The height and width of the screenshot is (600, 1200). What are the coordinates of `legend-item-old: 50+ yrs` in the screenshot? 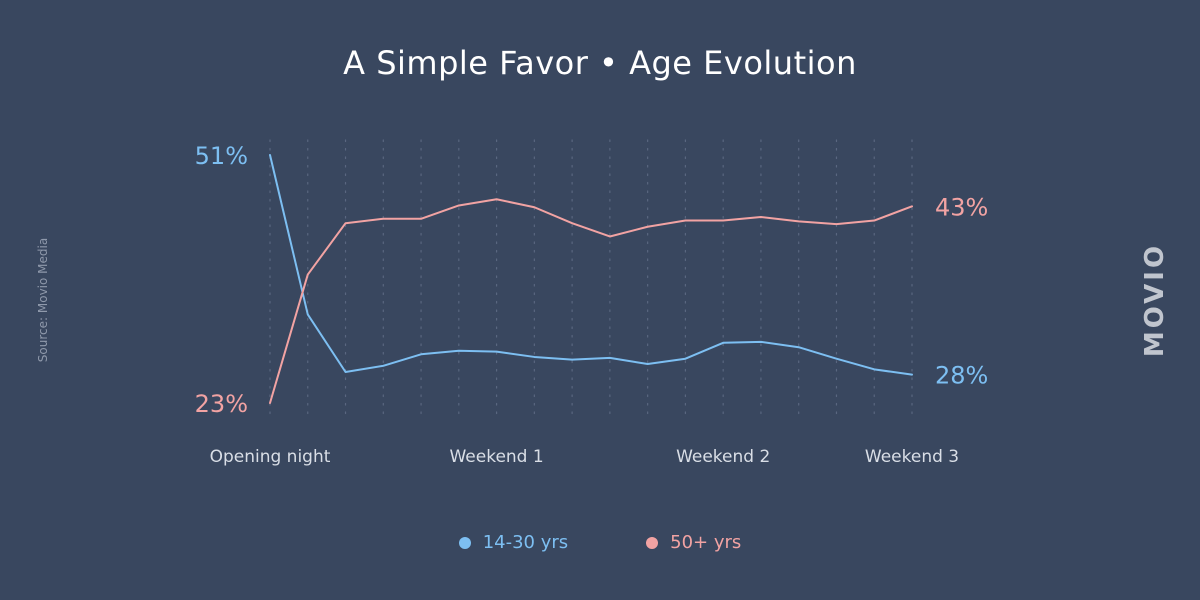 It's located at (693, 542).